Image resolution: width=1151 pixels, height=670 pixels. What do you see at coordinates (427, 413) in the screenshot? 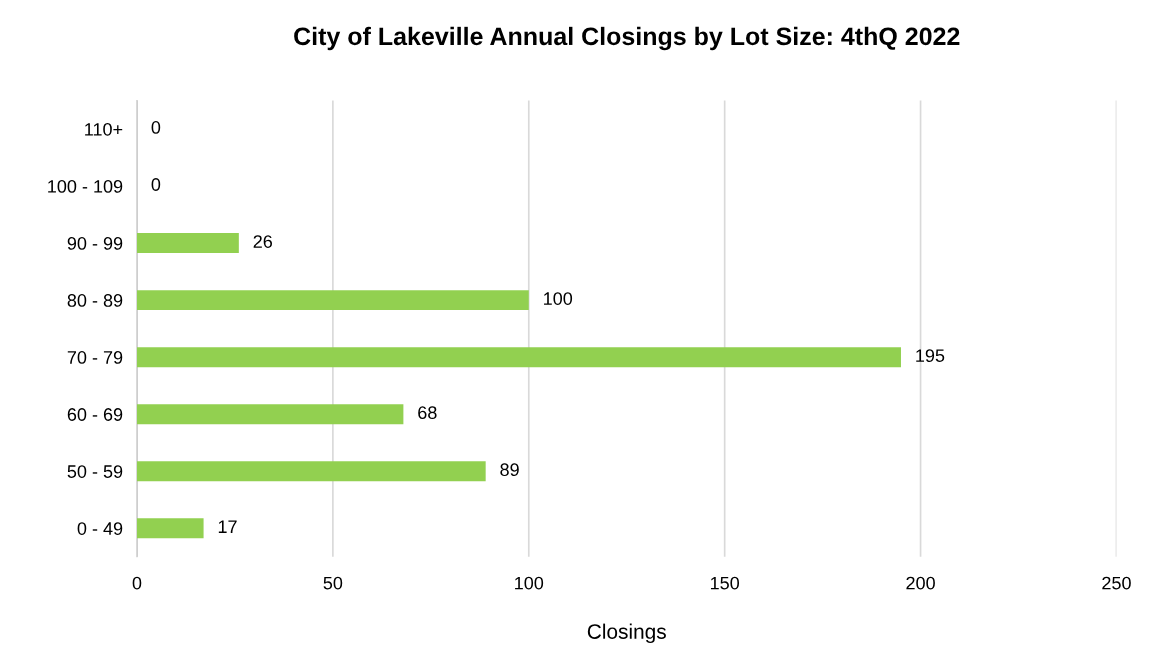
I see `data-label: 68` at bounding box center [427, 413].